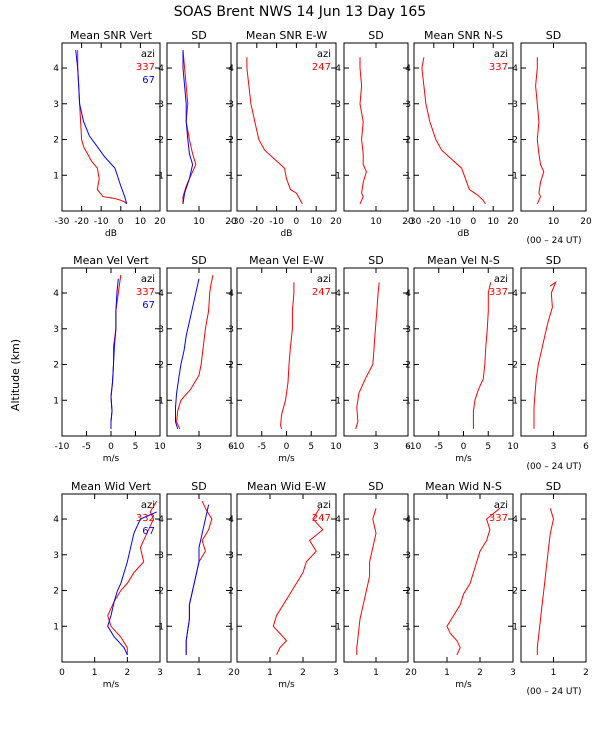 This screenshot has height=750, width=600. I want to click on panel-title: Mean Wid Vert, so click(111, 486).